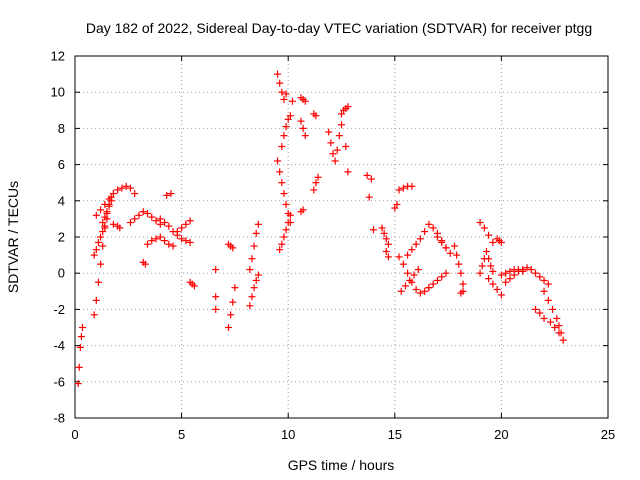 Image resolution: width=640 pixels, height=480 pixels. Describe the element at coordinates (59, 345) in the screenshot. I see `y-tick-label: -4` at that location.